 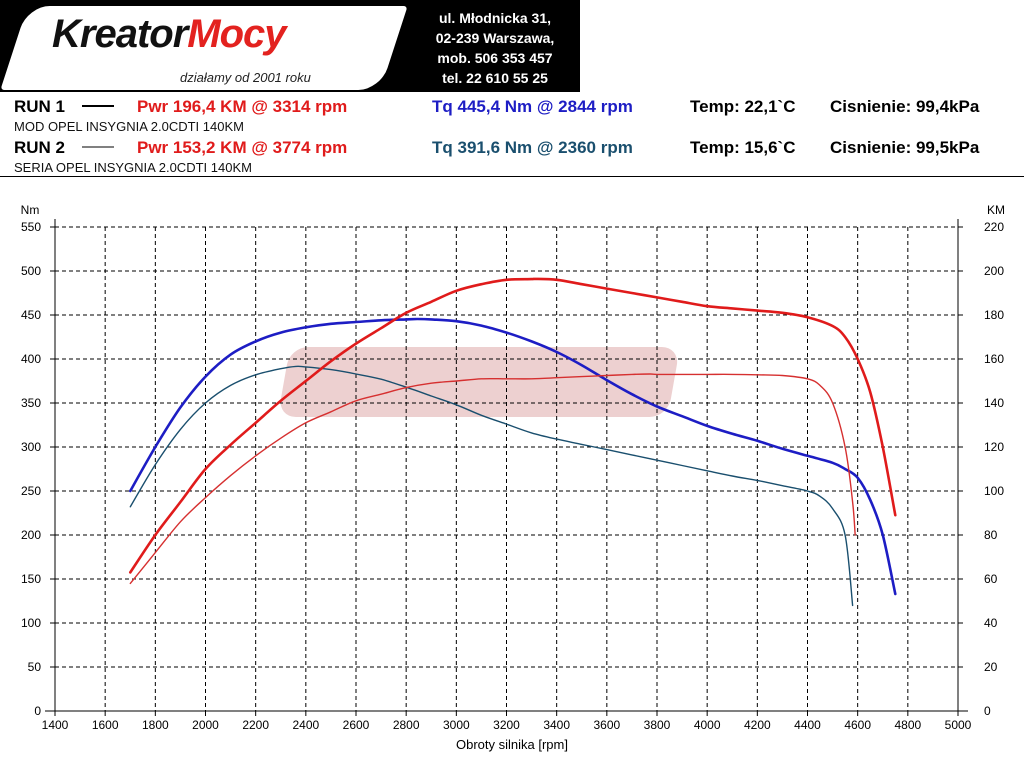 What do you see at coordinates (31, 447) in the screenshot?
I see `y-left-tick-label: 300` at bounding box center [31, 447].